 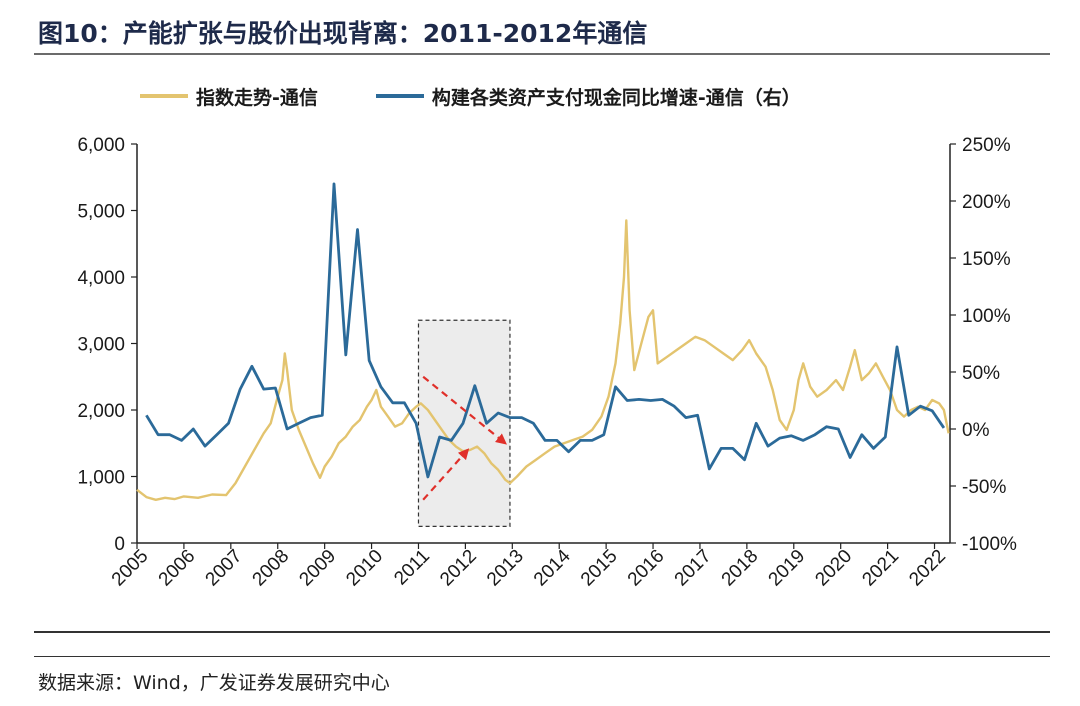 I want to click on data-source: 数据来源：Wind，广发证券发展研究中心, so click(x=214, y=683).